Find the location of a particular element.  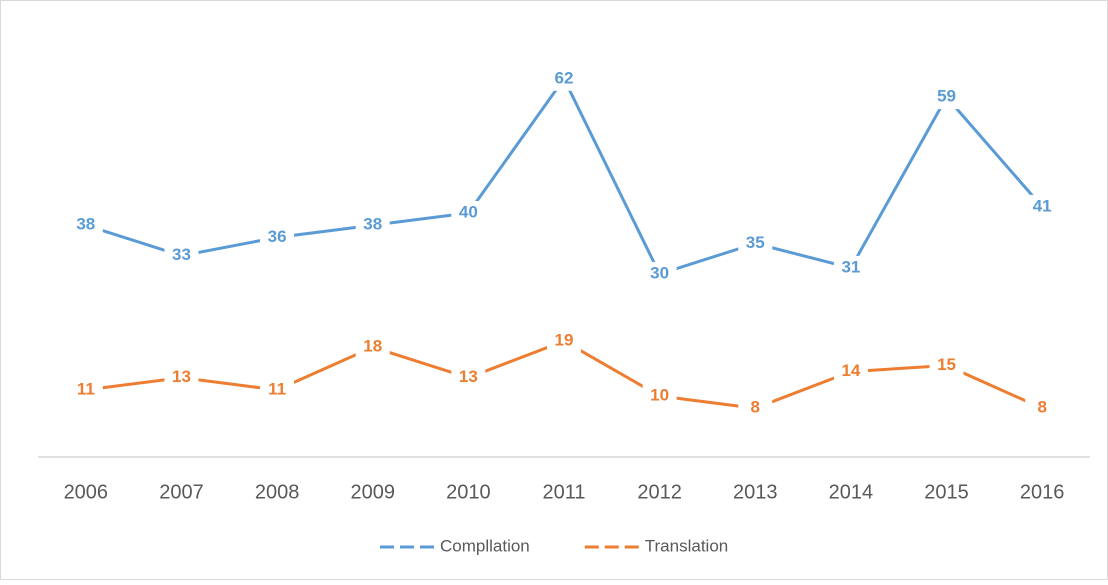

data-label: 18 is located at coordinates (372, 346).